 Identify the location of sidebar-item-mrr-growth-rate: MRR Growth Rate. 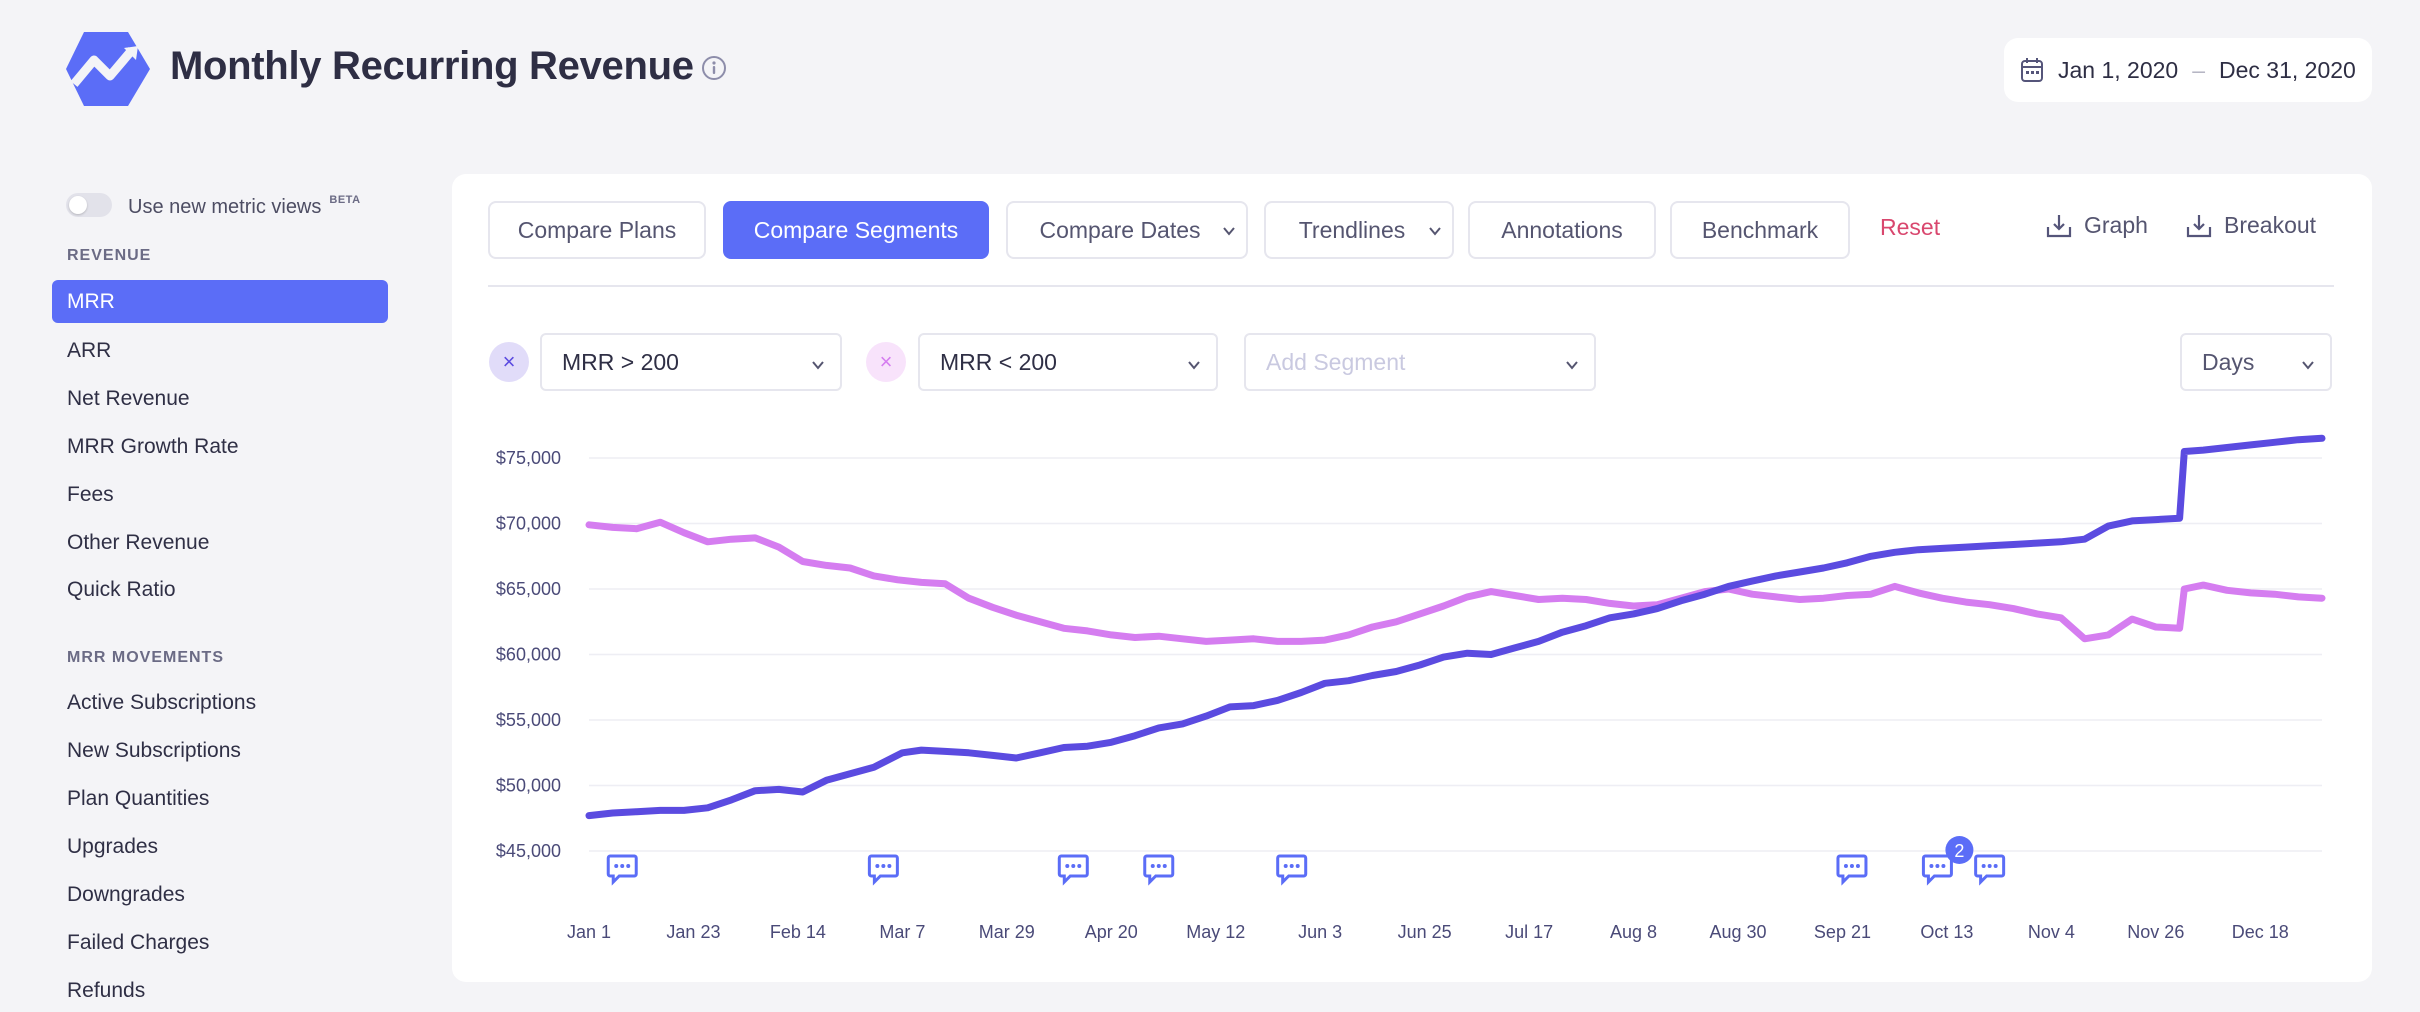
(153, 446).